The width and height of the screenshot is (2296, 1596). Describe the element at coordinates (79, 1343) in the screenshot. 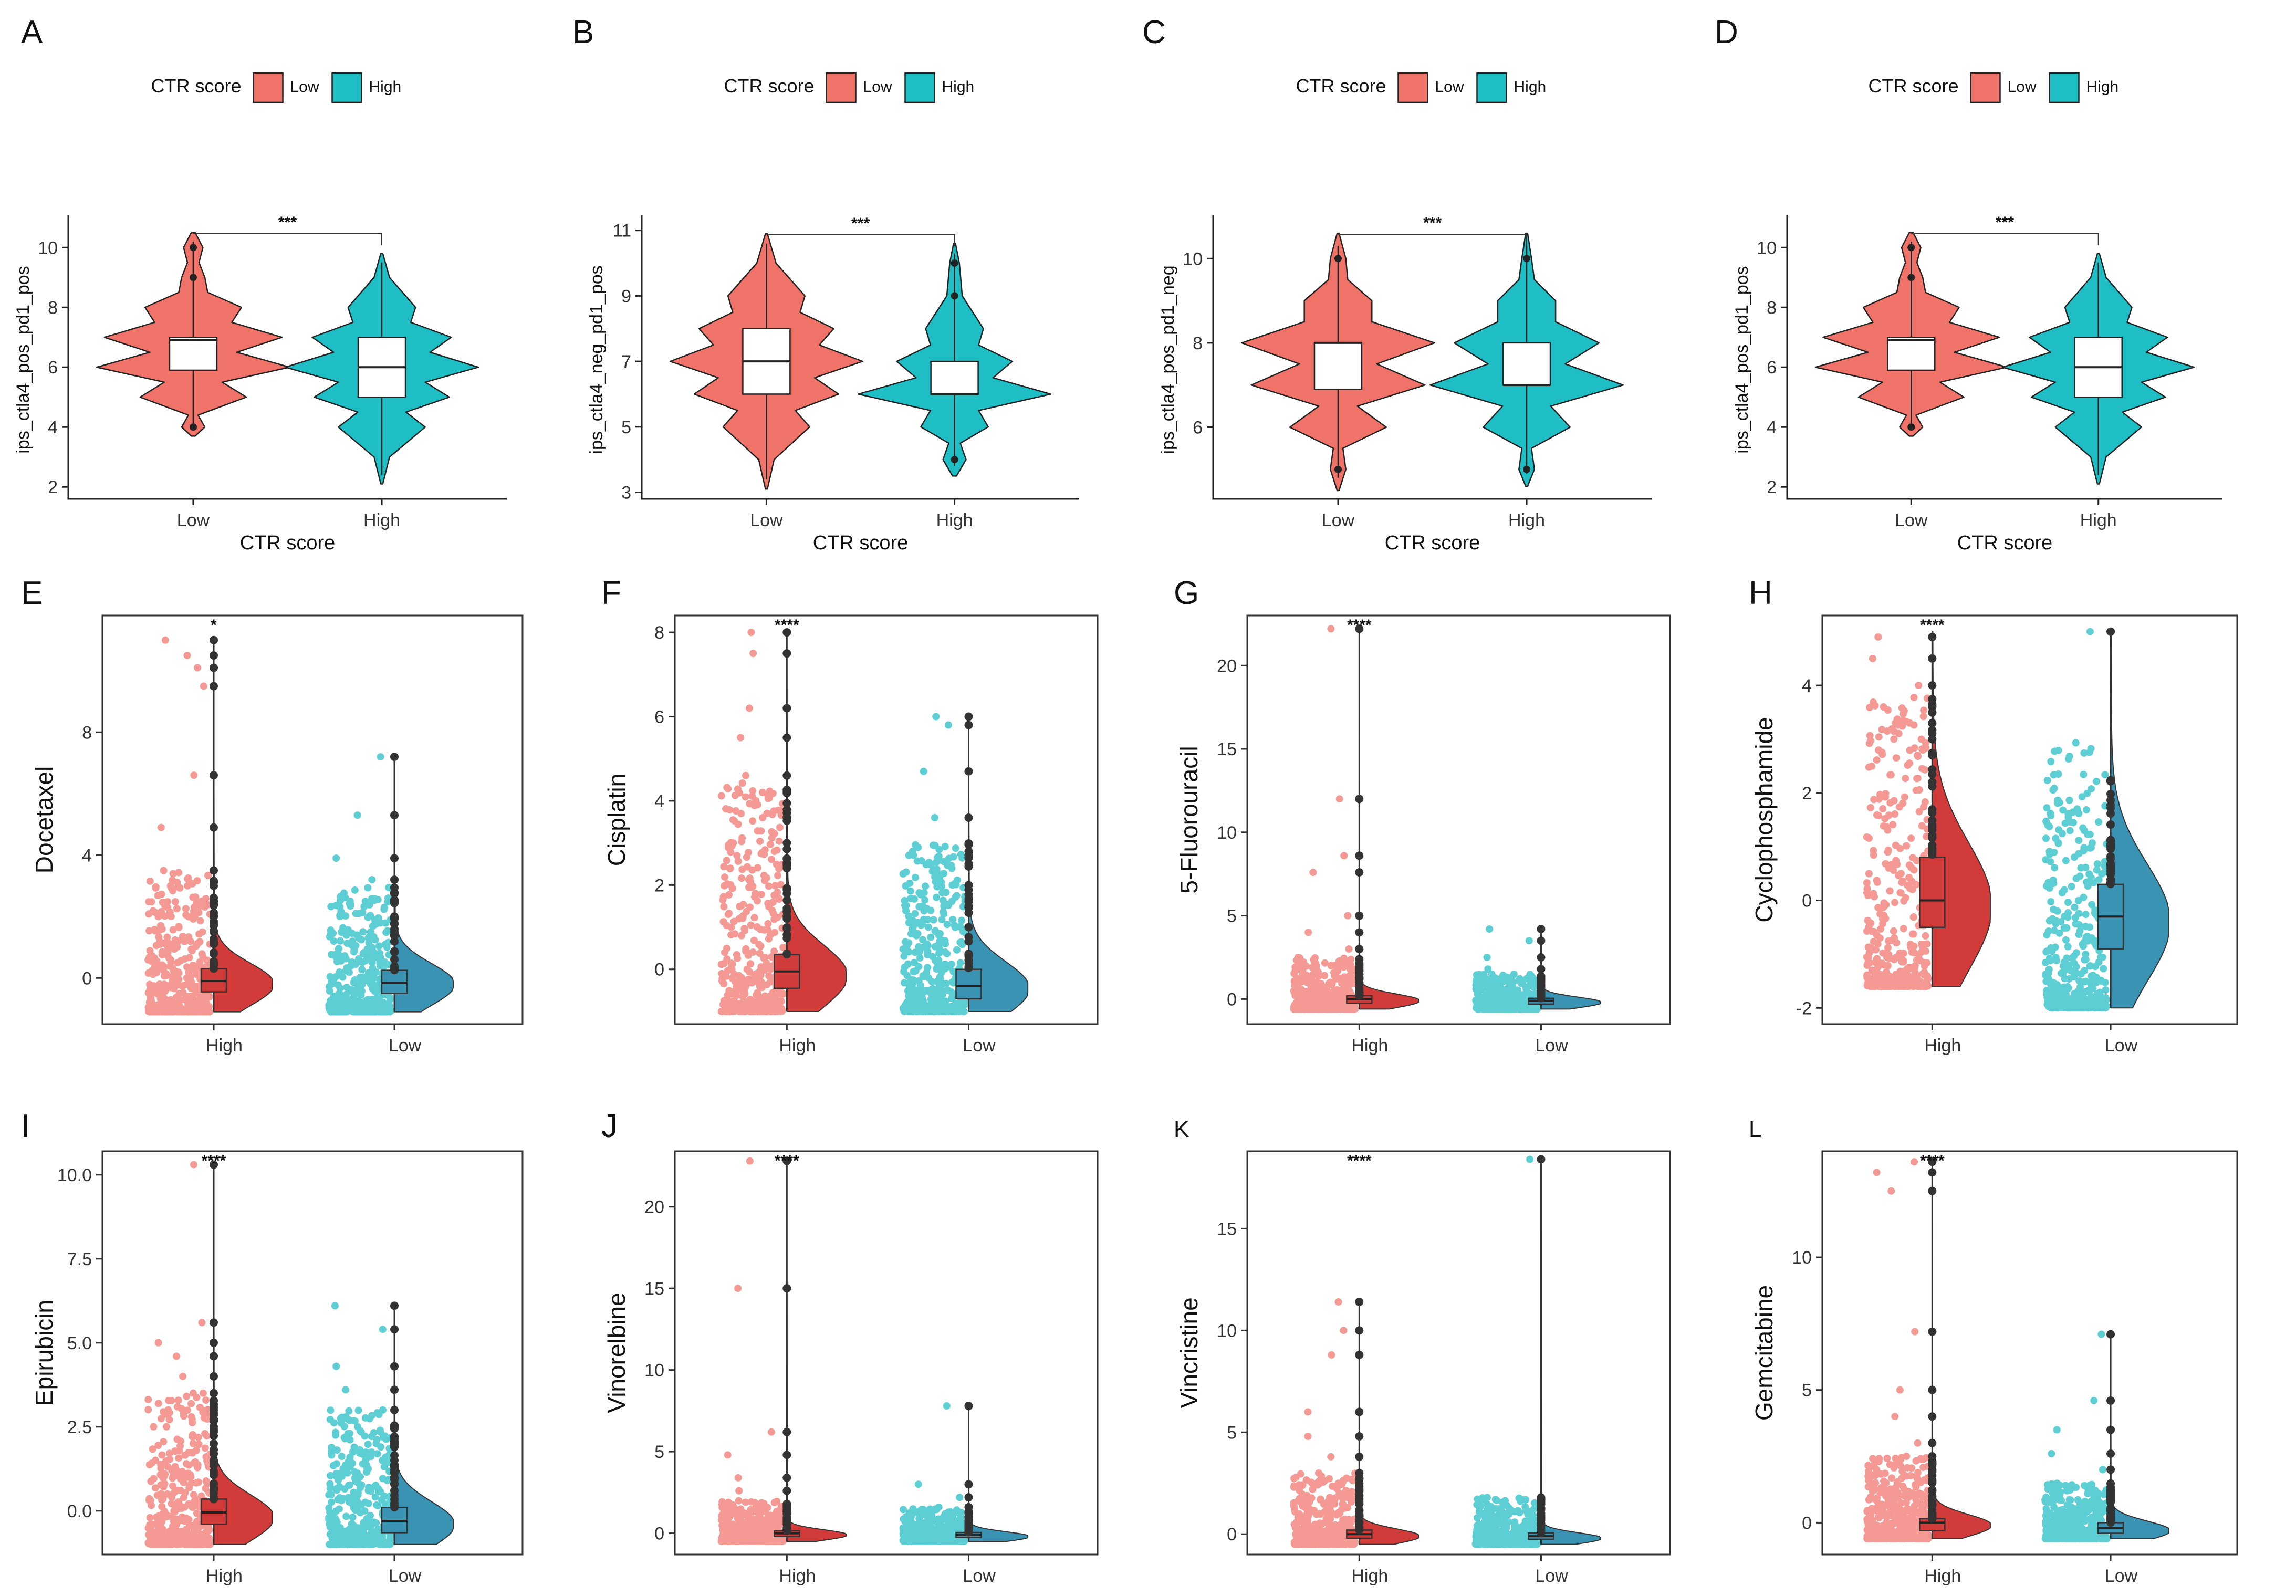

I see `y-tick-label: 5.0` at that location.